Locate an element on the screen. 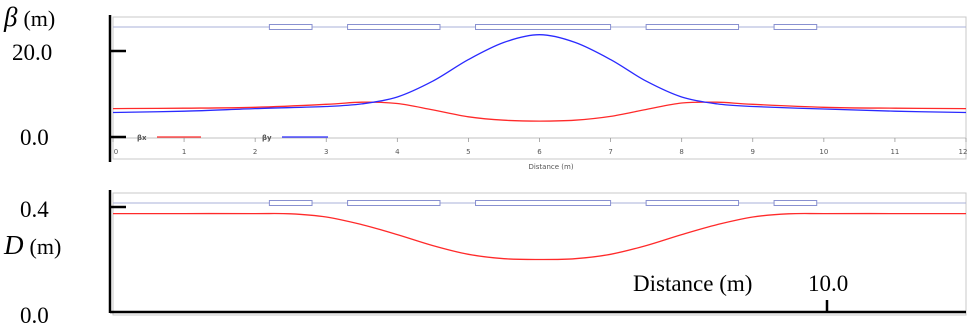 This screenshot has width=969, height=325. beta-x-tick-label-4: 4 is located at coordinates (397, 152).